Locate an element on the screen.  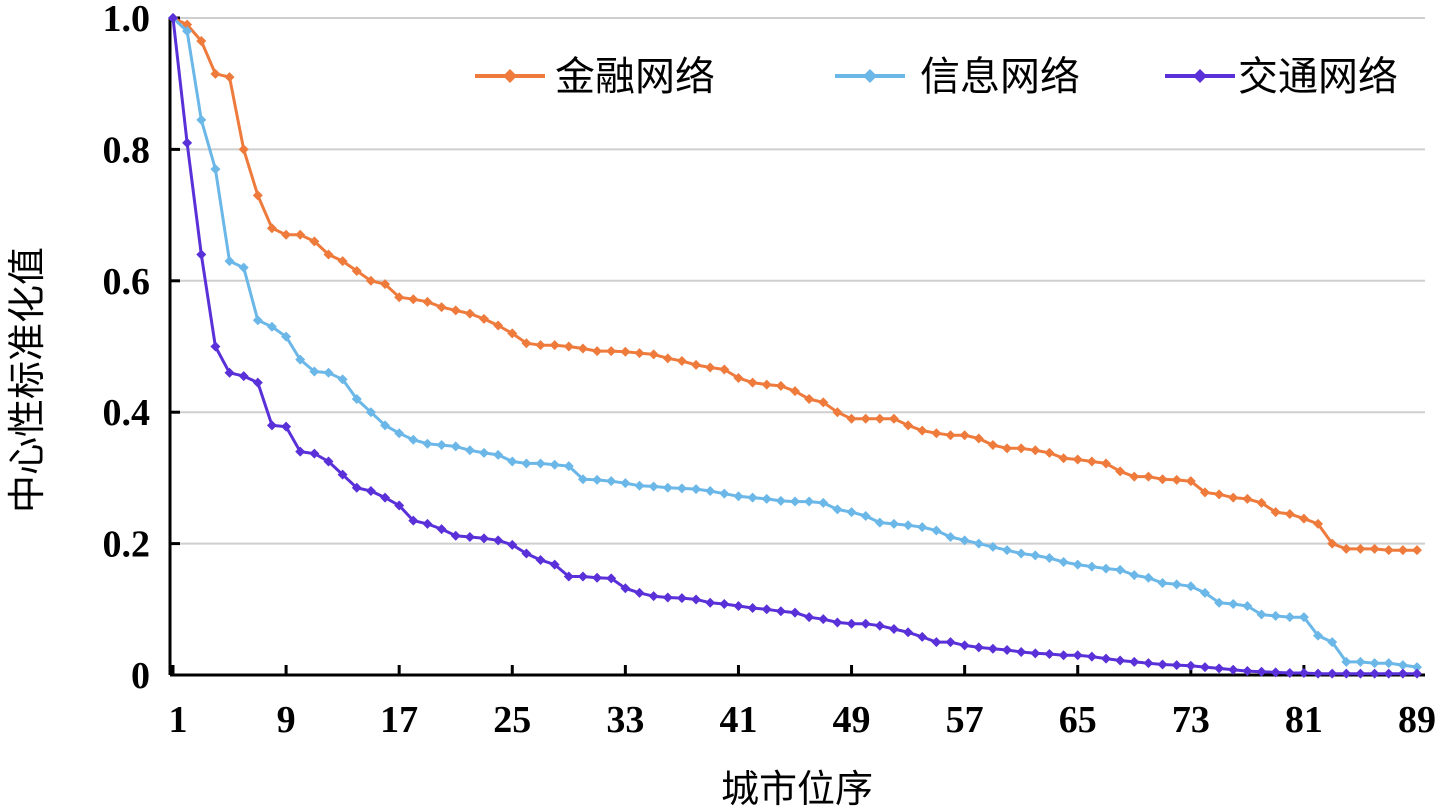
x-tick-label: 1 is located at coordinates (178, 720).